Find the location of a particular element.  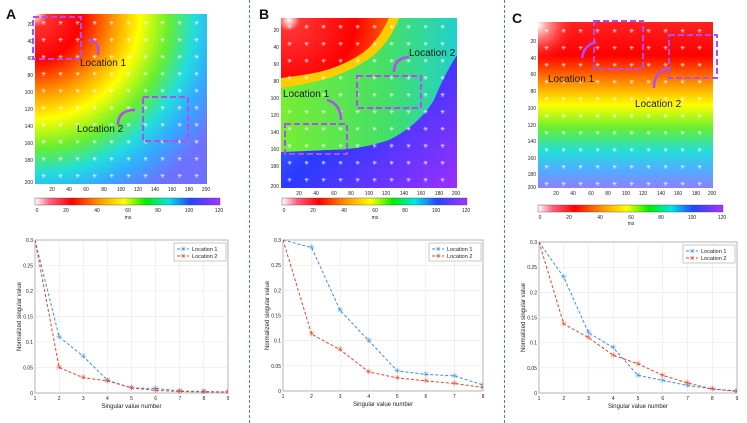

x-tick: 6 is located at coordinates (155, 399).